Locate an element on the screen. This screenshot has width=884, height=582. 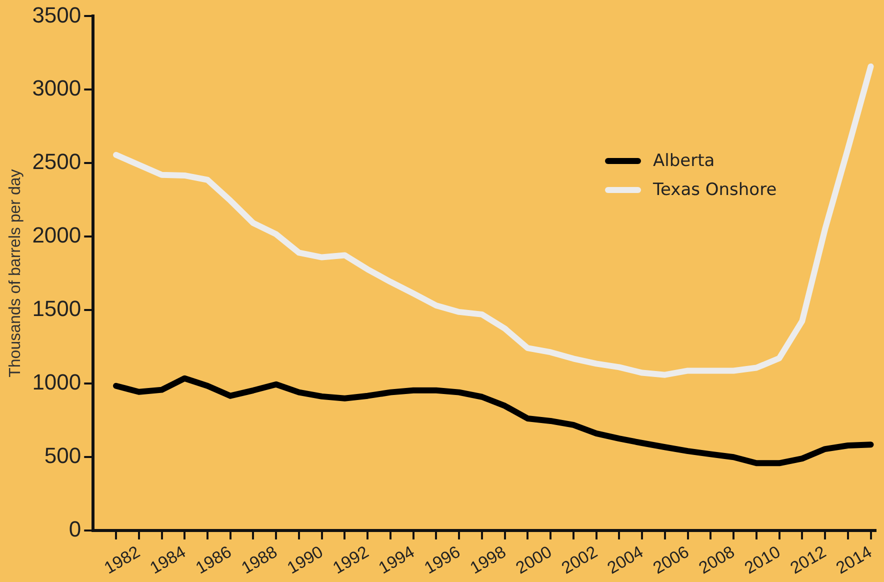
x-tick-label: 2012 is located at coordinates (808, 560).